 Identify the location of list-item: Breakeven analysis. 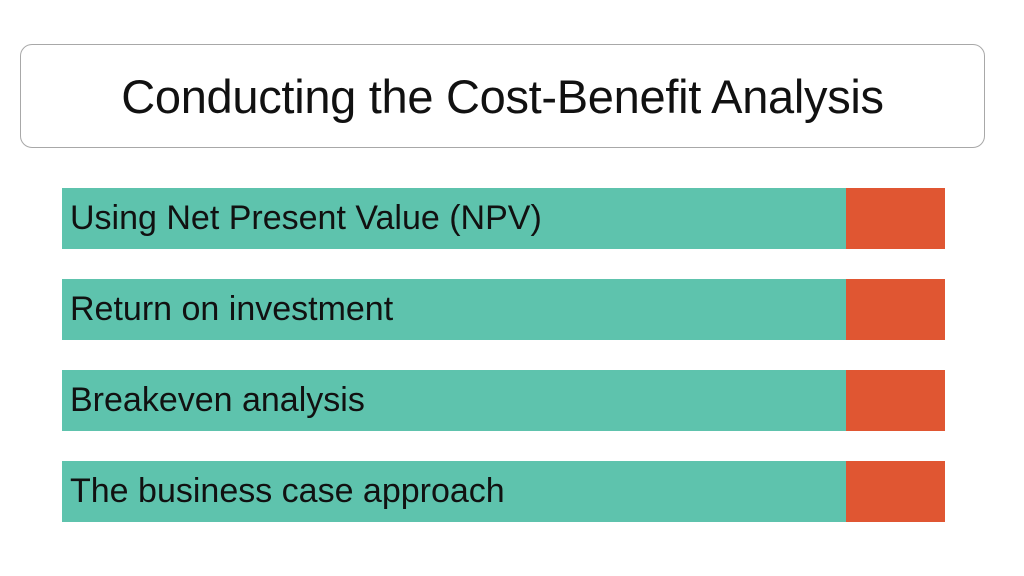
(503, 400).